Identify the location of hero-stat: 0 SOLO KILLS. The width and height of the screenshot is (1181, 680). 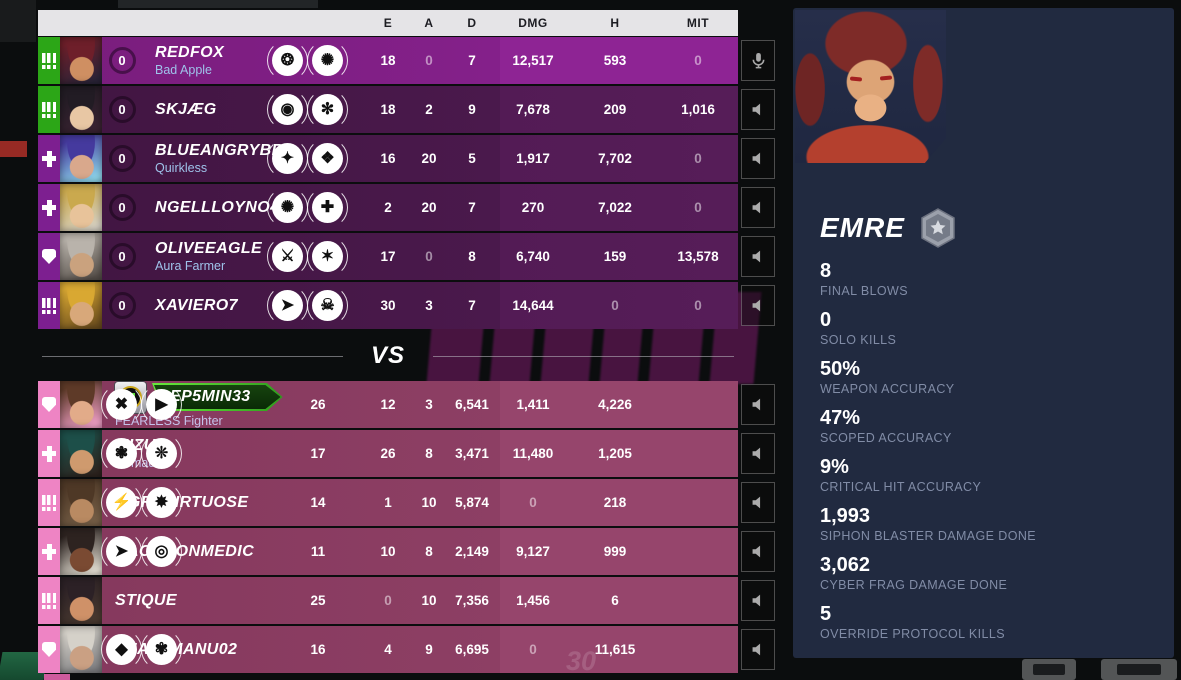
(988, 328).